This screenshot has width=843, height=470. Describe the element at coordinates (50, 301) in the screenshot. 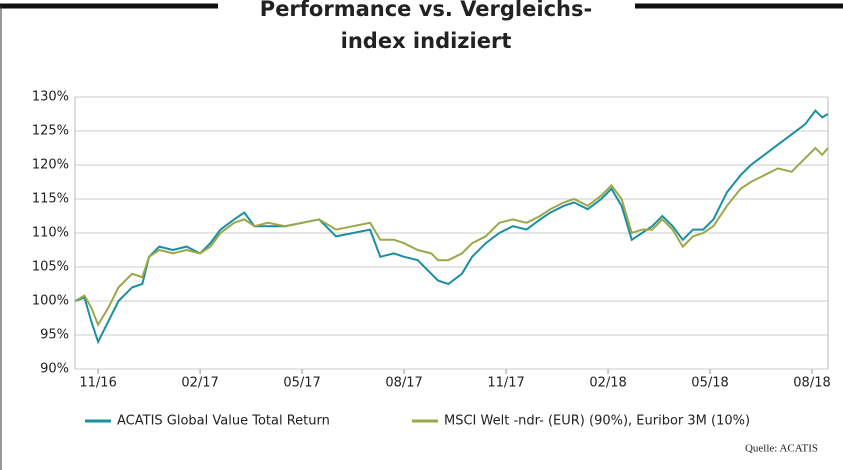

I see `y-tick-label: 100%` at that location.